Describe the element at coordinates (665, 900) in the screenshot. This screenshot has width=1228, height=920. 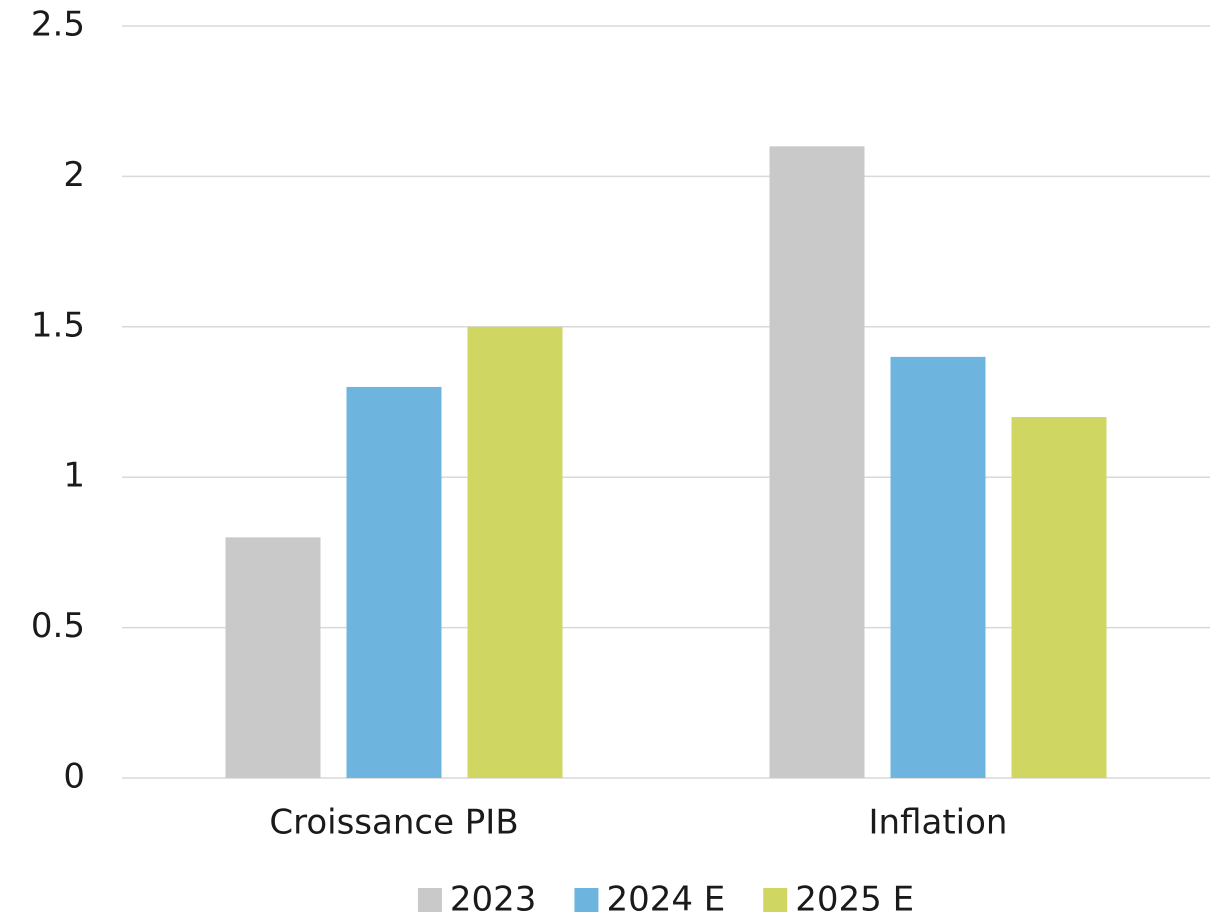
I see `legend-label: 2024 E` at that location.